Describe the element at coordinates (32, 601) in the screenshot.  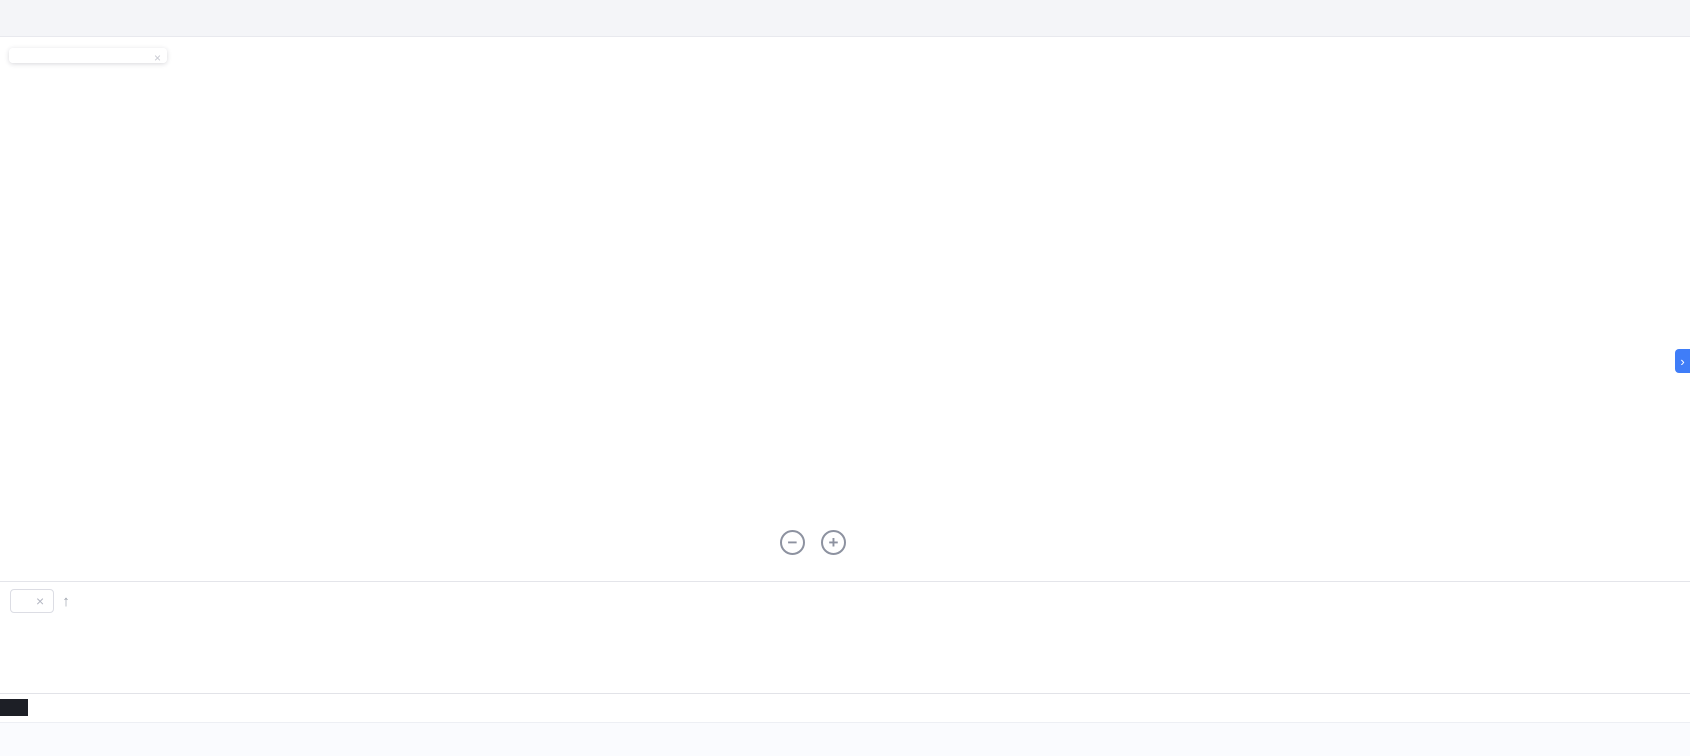
I see `rsi-indicator-pill: ×` at that location.